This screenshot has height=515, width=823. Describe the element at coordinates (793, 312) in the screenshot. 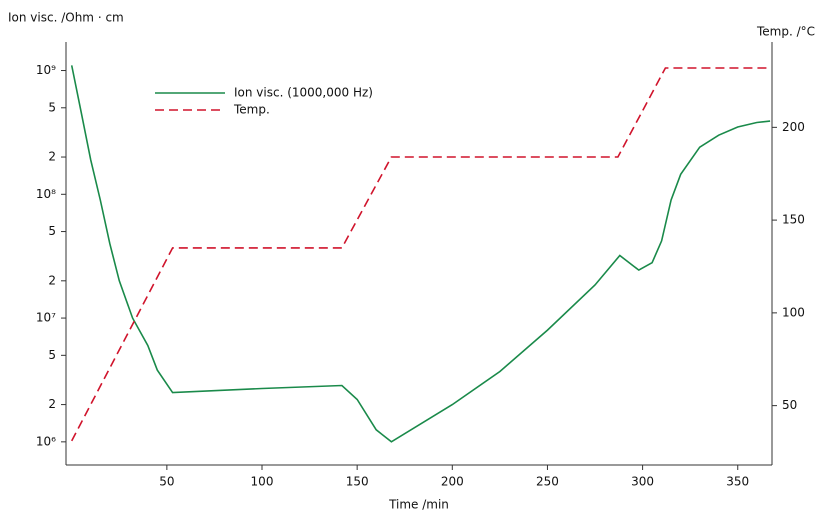

I see `y2-tick-label: 100` at that location.